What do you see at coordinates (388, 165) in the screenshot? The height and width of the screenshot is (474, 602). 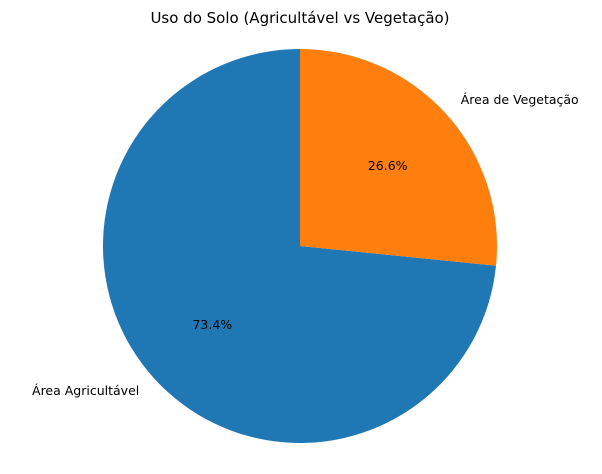 I see `slice-percent-area-de-vegetacao: 26.6%` at bounding box center [388, 165].